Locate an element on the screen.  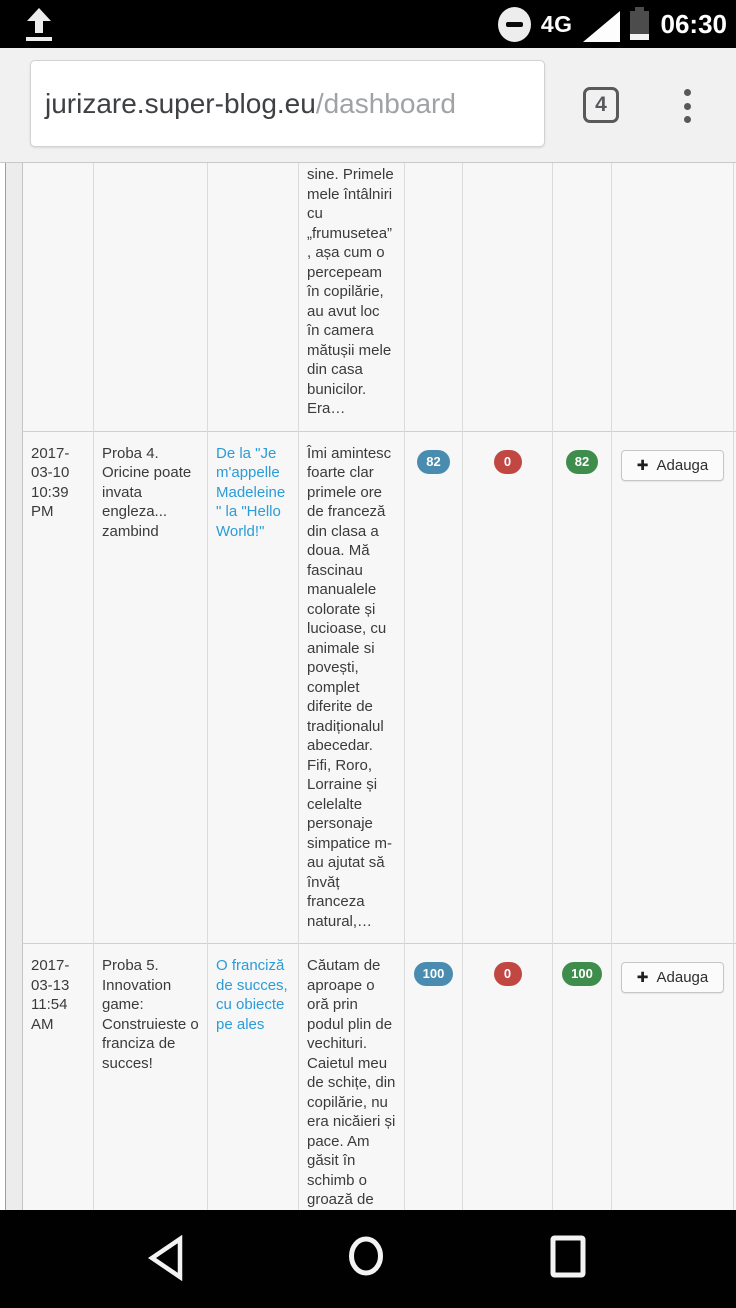
battery-icon is located at coordinates (639, 23).